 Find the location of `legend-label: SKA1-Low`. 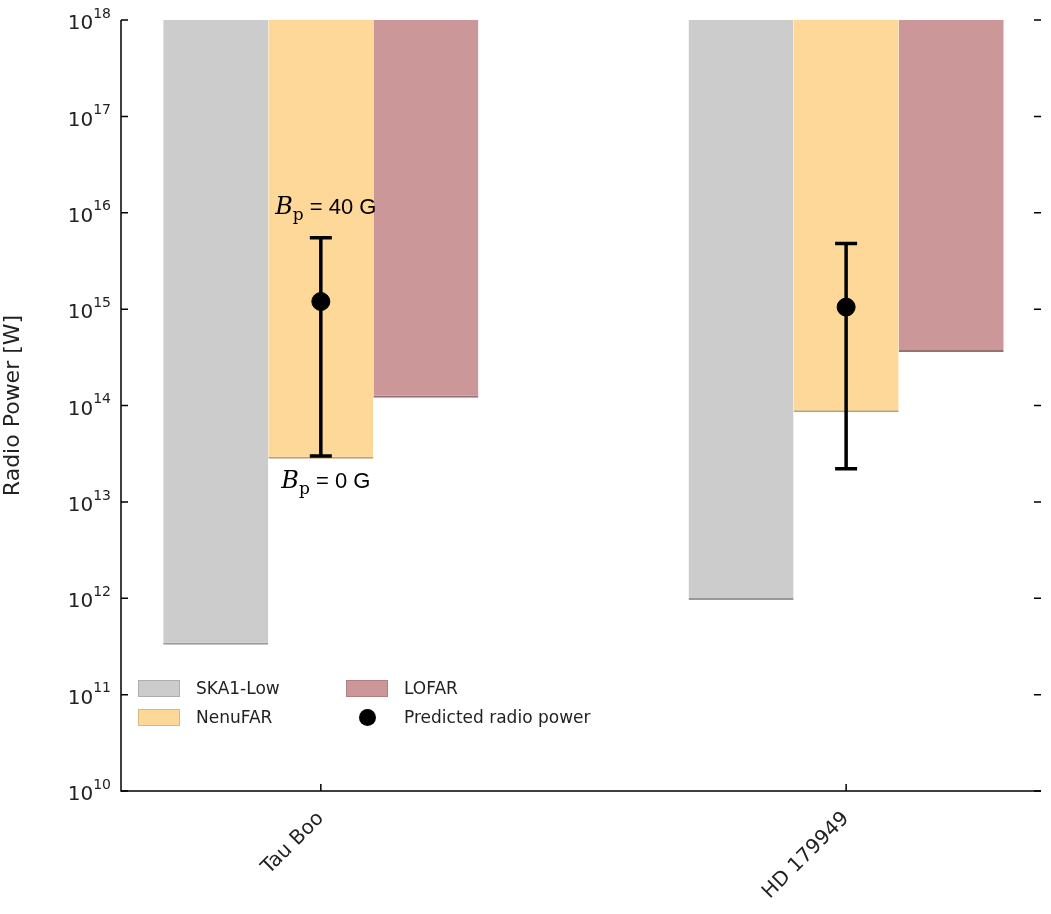

legend-label: SKA1-Low is located at coordinates (238, 688).